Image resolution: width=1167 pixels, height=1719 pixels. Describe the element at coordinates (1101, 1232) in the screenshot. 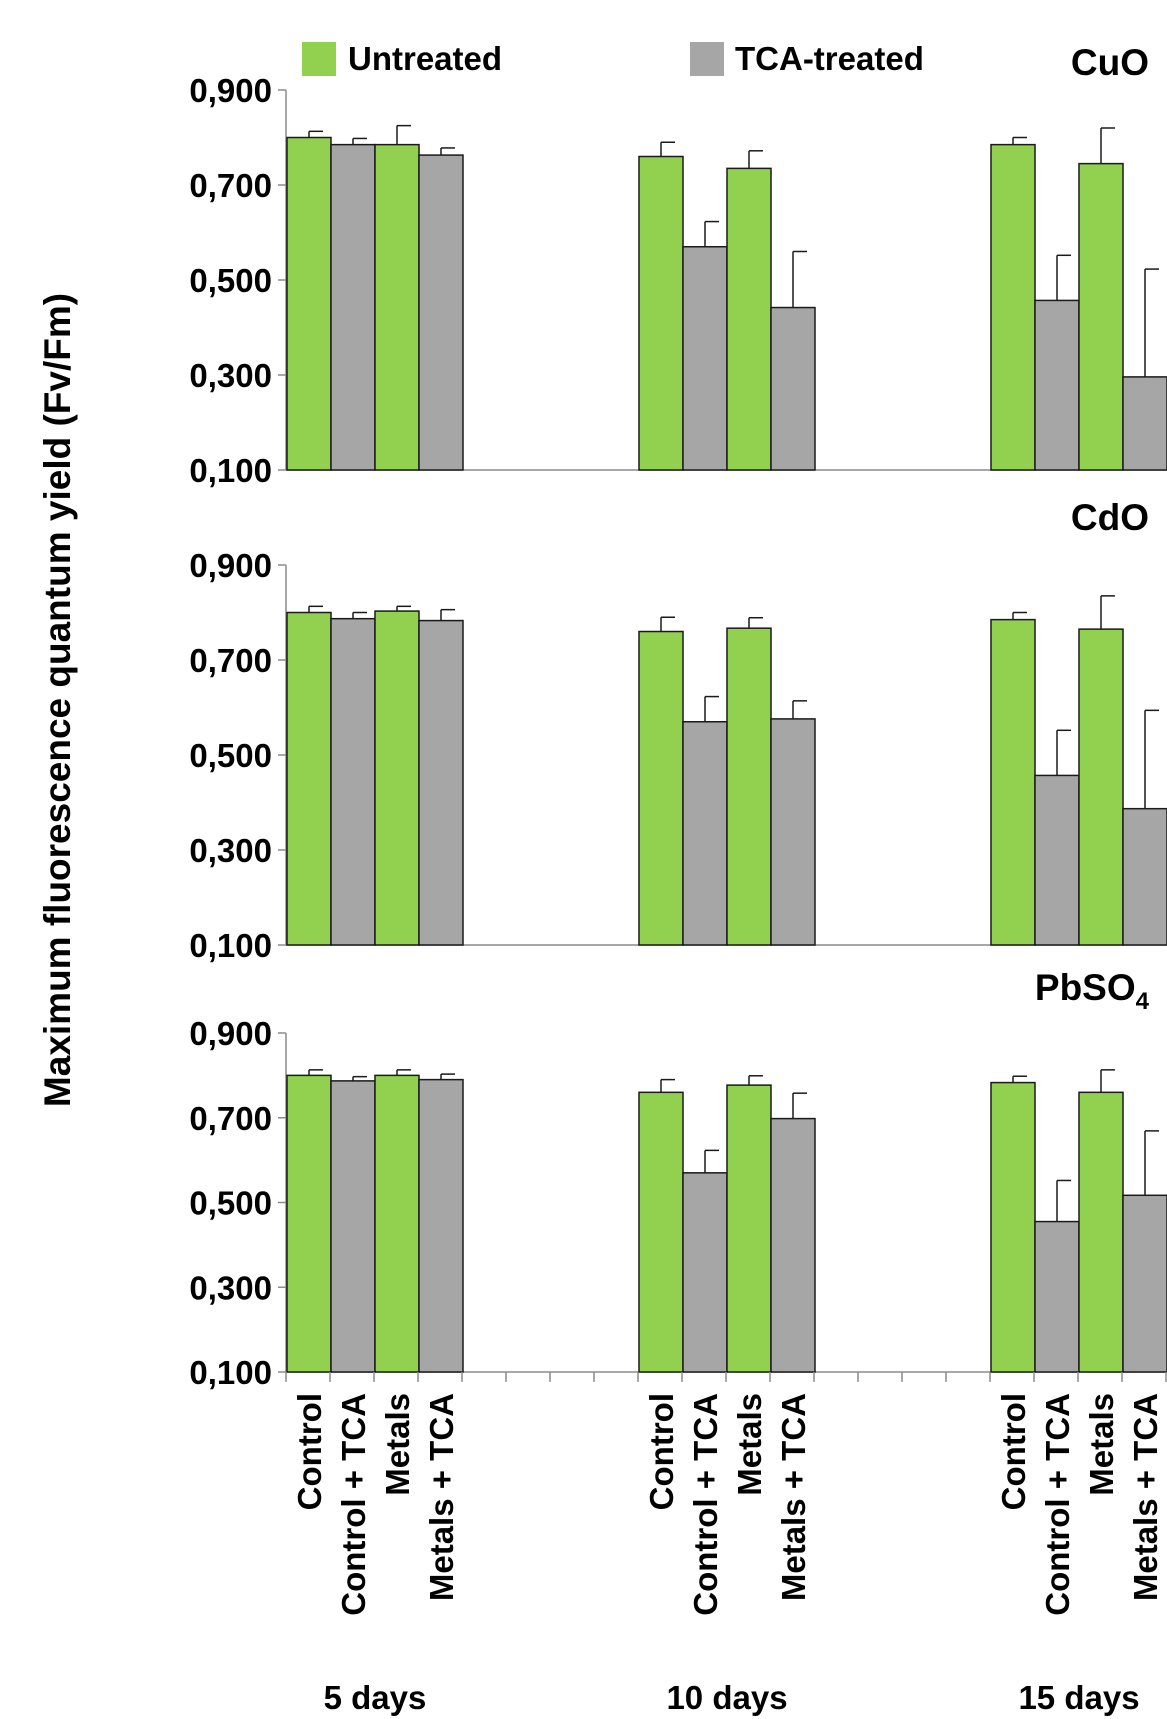

I see `bar-pbso4-15-days-metals` at that location.